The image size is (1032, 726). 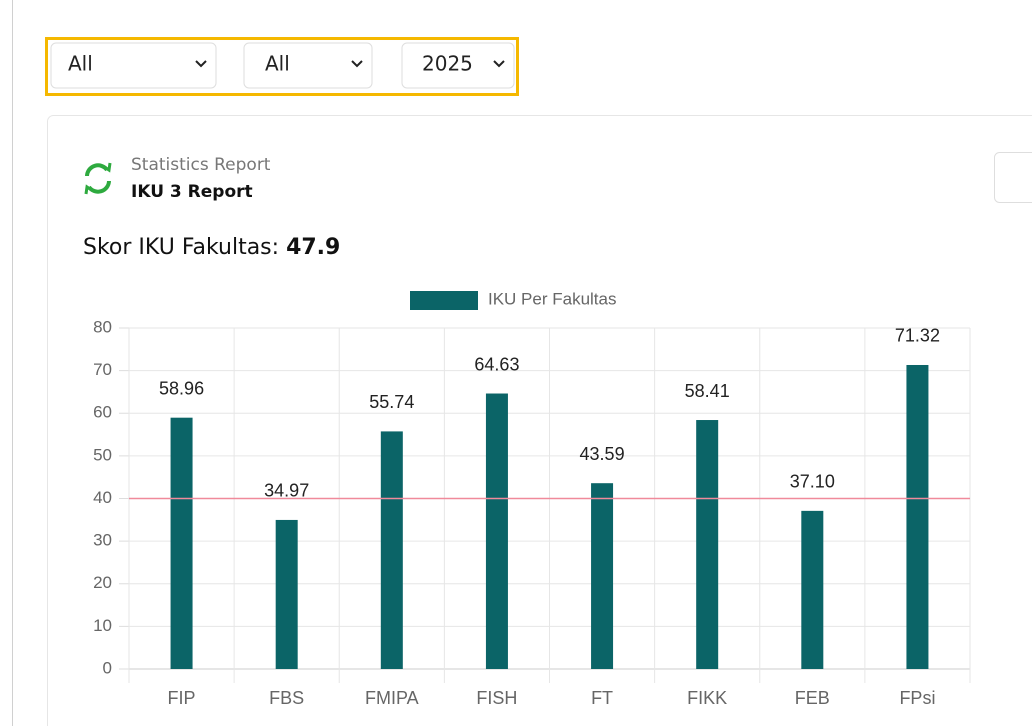 I want to click on y-tick-label: 80, so click(x=102, y=326).